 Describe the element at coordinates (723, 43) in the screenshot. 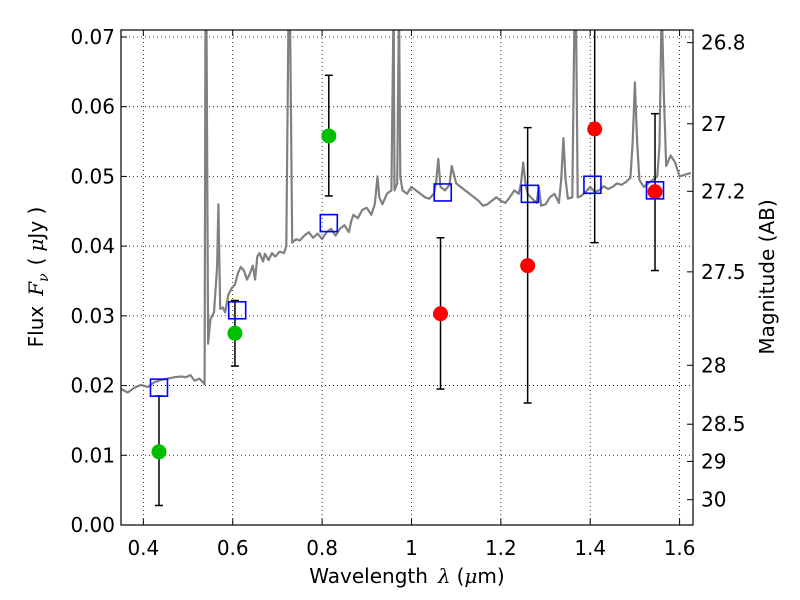

I see `y2-tick-label: 26.8` at that location.